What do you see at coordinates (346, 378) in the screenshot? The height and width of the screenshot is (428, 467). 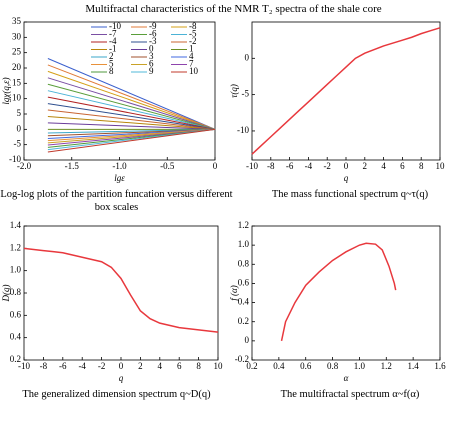 I see `x-axis-label: α` at bounding box center [346, 378].